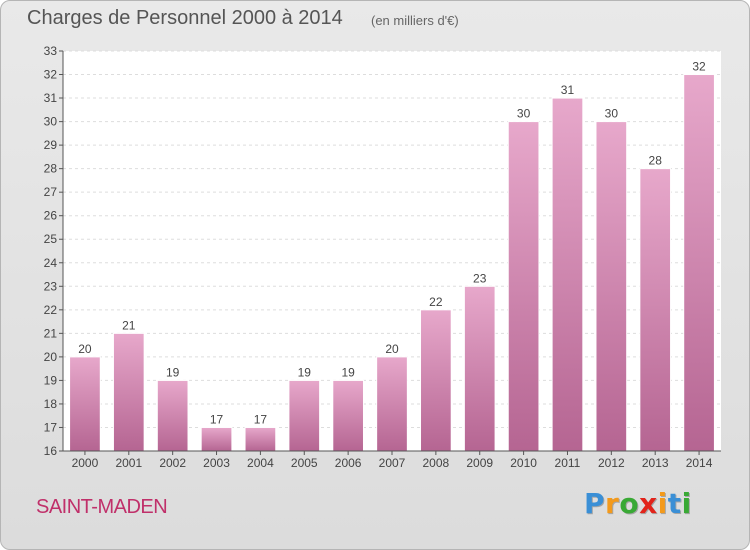 Image resolution: width=750 pixels, height=550 pixels. What do you see at coordinates (568, 463) in the screenshot?
I see `x-tick-label: 2011` at bounding box center [568, 463].